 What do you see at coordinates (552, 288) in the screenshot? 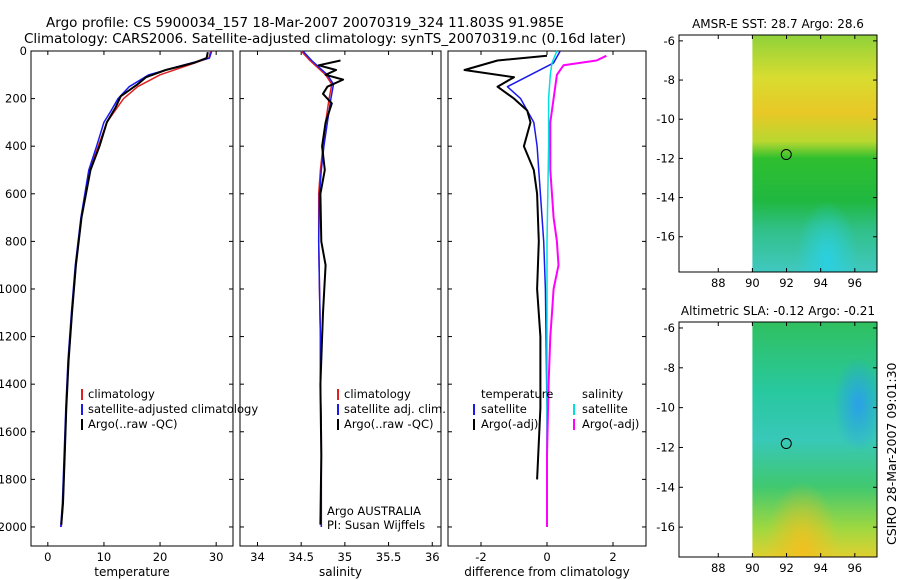
I see `difference-series-salinity-satellite` at bounding box center [552, 288].